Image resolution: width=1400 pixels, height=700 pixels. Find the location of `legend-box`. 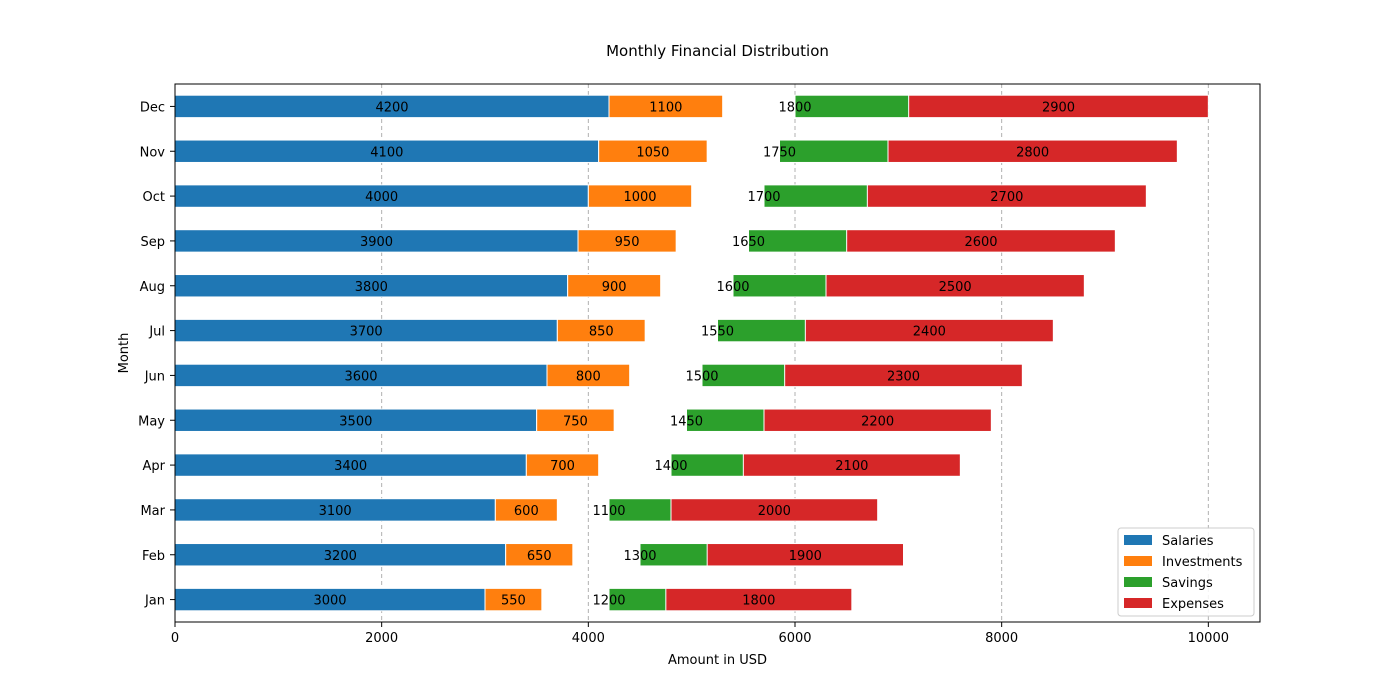

legend-box is located at coordinates (1186, 572).